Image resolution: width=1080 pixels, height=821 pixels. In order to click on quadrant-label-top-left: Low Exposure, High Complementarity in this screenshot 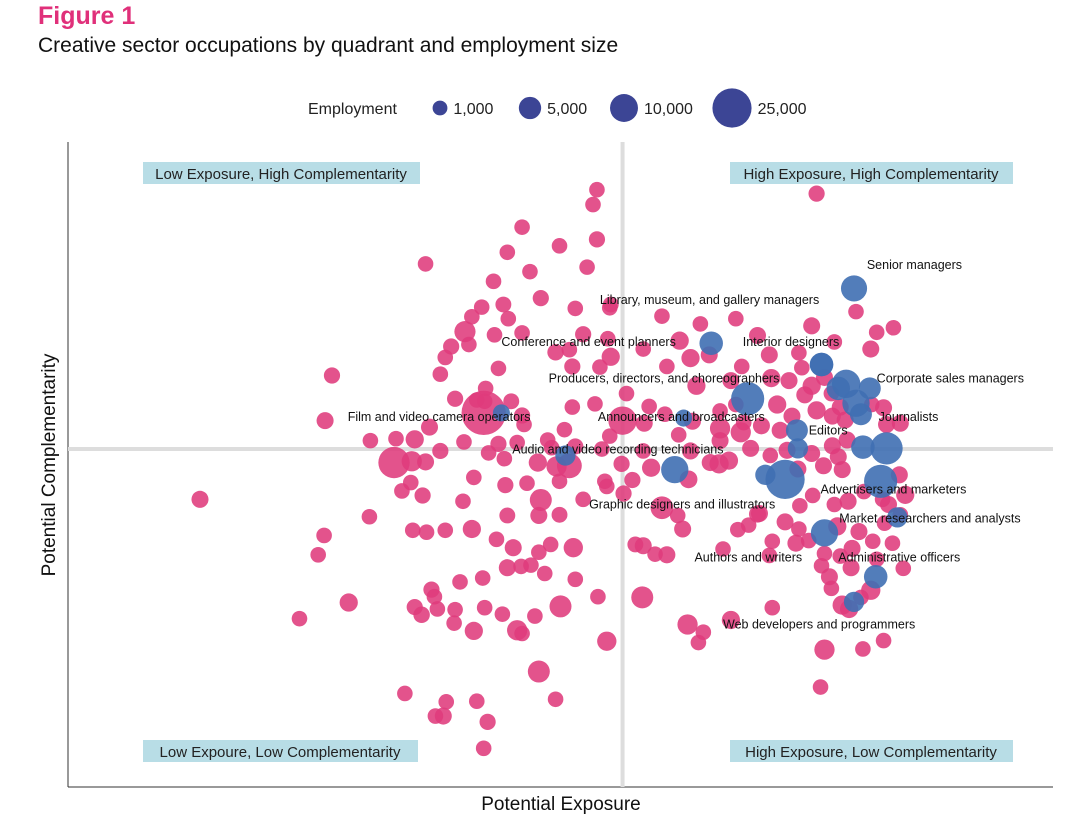, I will do `click(281, 173)`.